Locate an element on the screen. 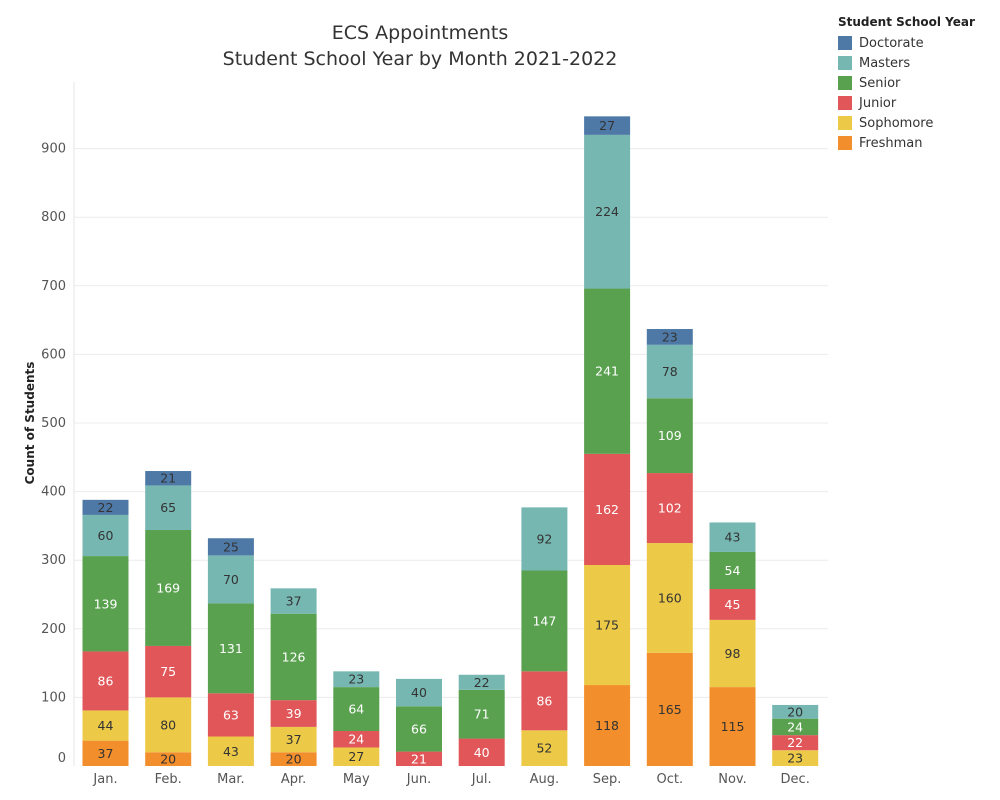  data-label: 86 is located at coordinates (106, 680).